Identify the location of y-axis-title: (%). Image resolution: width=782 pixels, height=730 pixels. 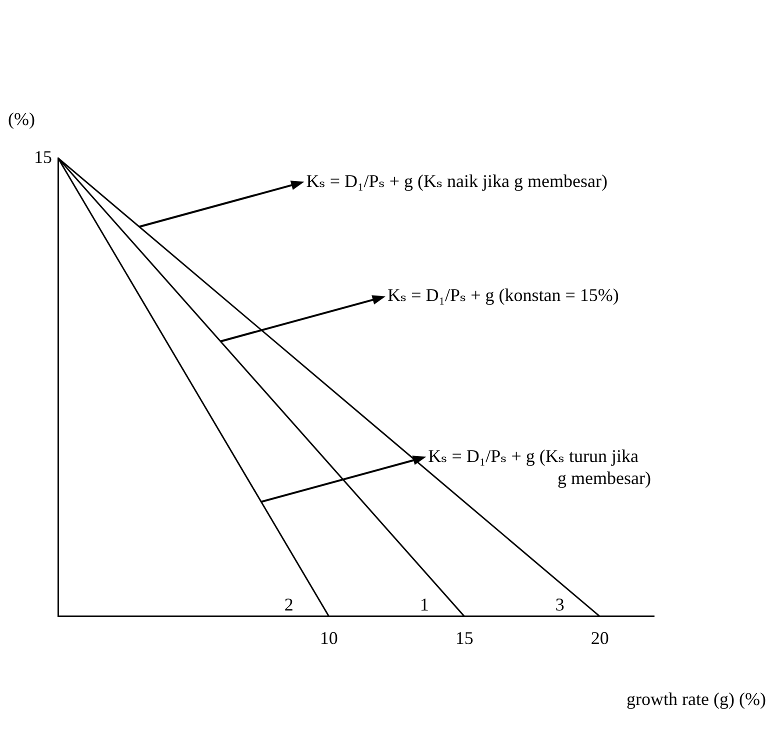
(21, 119).